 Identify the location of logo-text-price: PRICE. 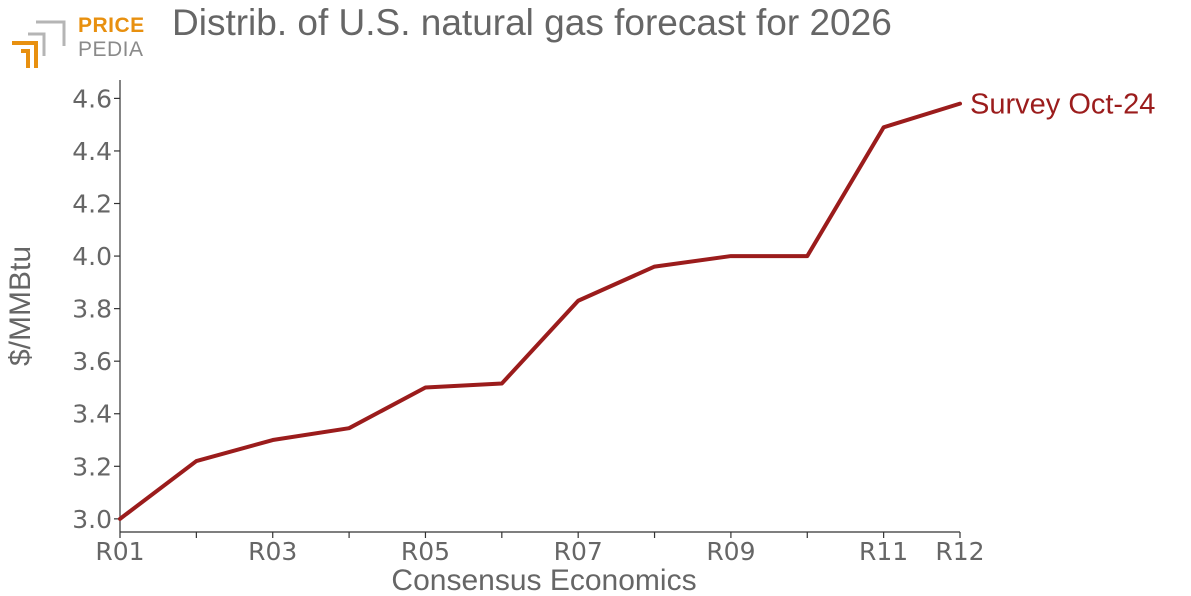
(111, 25).